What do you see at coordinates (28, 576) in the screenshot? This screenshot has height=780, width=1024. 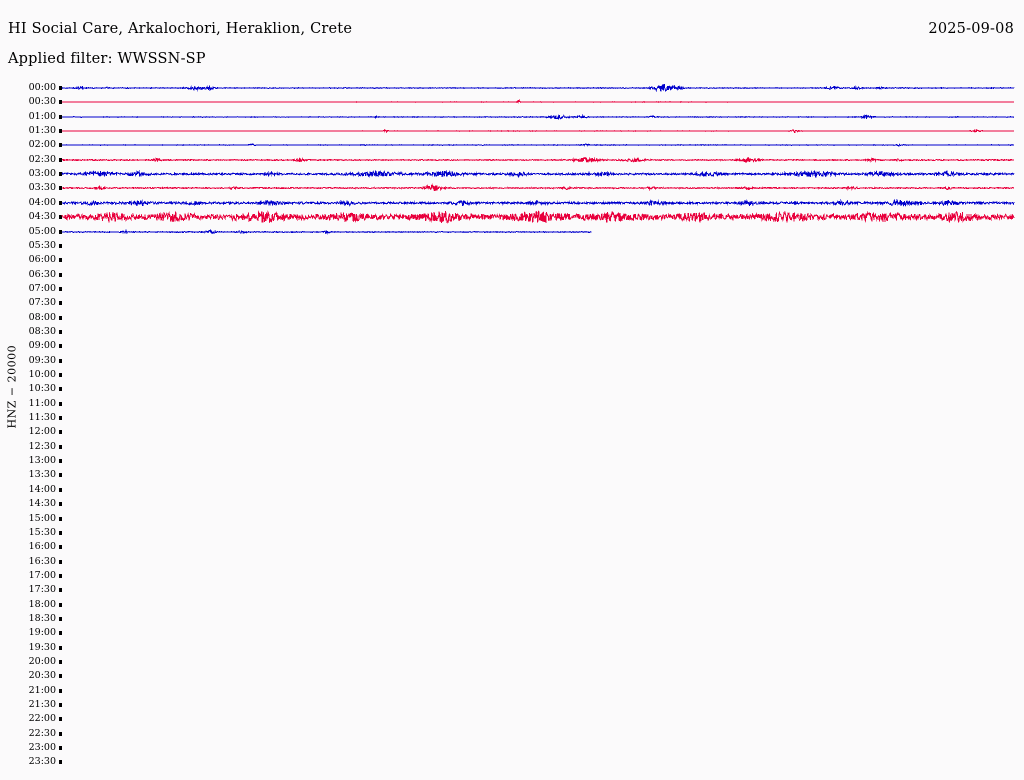 I see `row-time-label: 17:00` at bounding box center [28, 576].